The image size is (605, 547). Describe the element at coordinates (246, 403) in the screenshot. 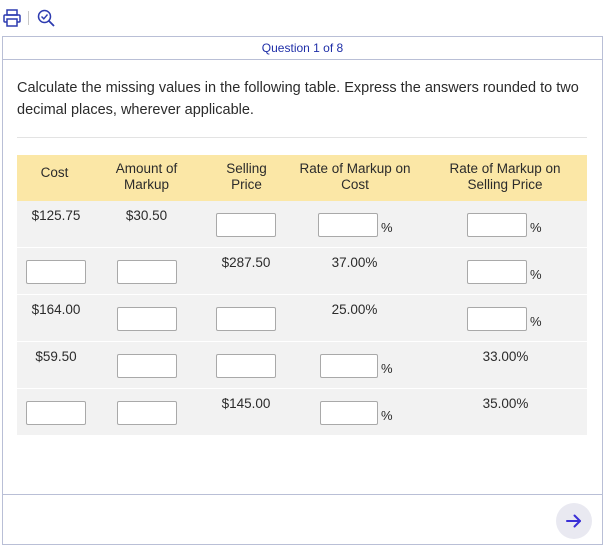

I see `selling-price-value: $145.00` at that location.